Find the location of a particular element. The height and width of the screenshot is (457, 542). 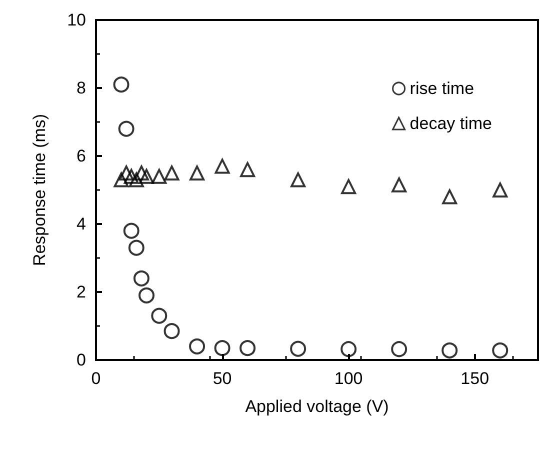

x-tick-label: 50 is located at coordinates (222, 378).